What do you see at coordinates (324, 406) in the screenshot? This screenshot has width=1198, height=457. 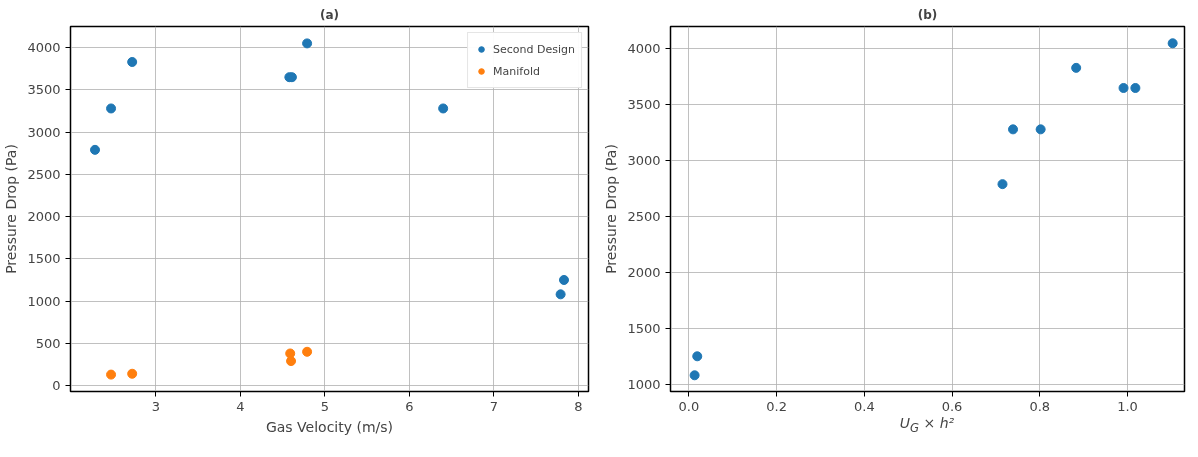 I see `x-tick-label: 5` at bounding box center [324, 406].